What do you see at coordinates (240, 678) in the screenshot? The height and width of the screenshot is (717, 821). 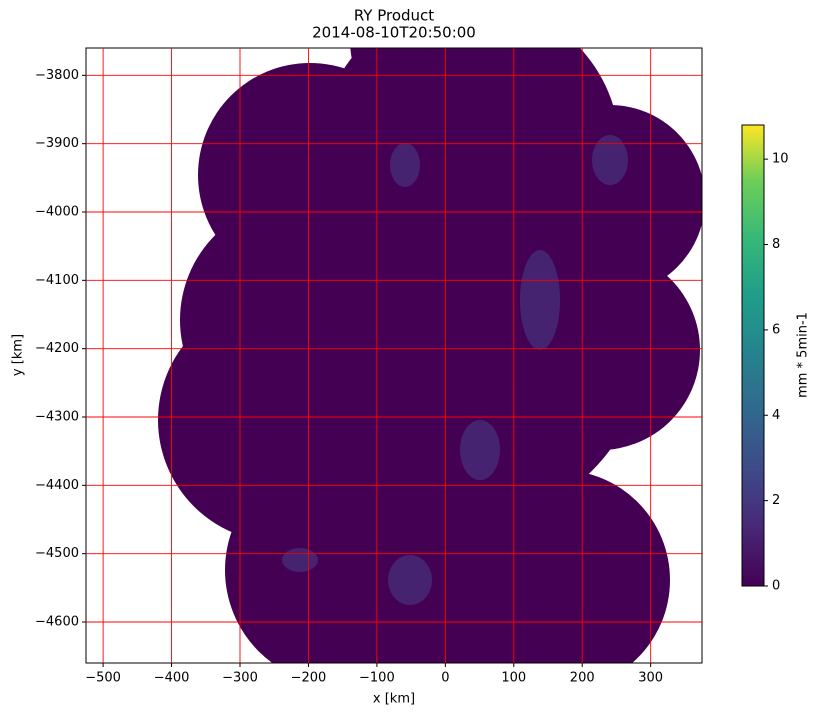 I see `x-tick-label: −300` at bounding box center [240, 678].